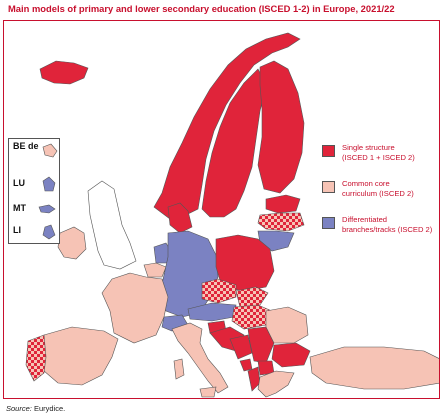  I want to click on country-poland, so click(245, 263).